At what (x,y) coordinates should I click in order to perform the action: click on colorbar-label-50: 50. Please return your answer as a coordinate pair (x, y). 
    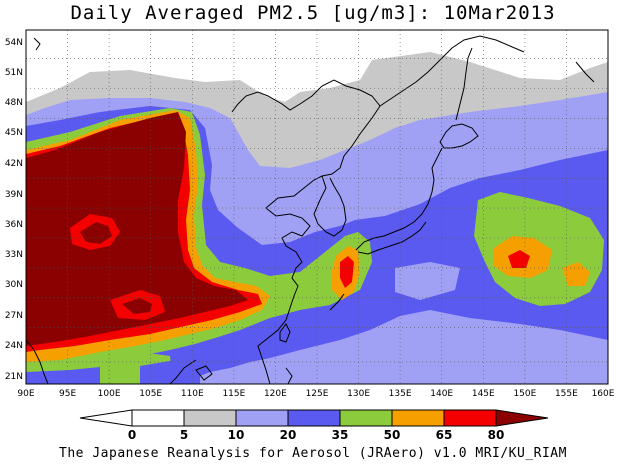
    Looking at the image, I should click on (392, 435).